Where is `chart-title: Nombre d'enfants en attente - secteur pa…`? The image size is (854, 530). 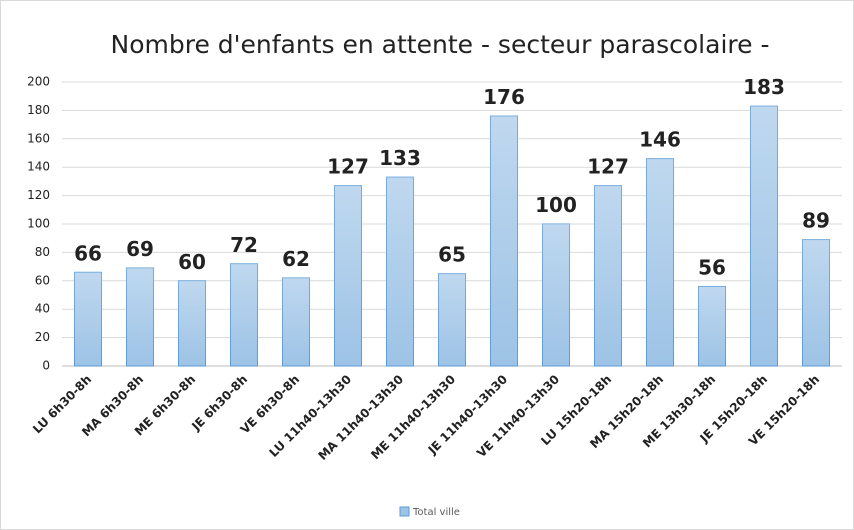 chart-title: Nombre d'enfants en attente - secteur pa… is located at coordinates (440, 44).